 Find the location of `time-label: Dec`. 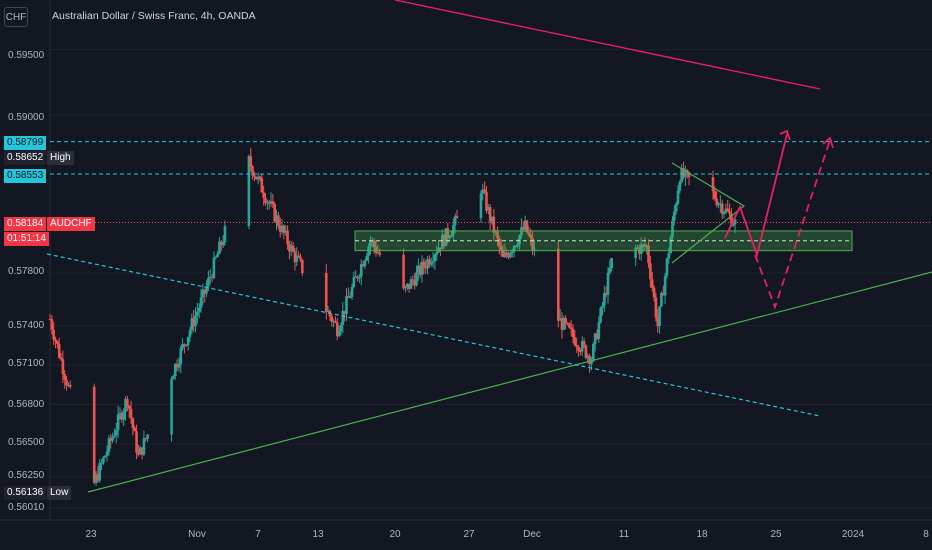

time-label: Dec is located at coordinates (532, 534).